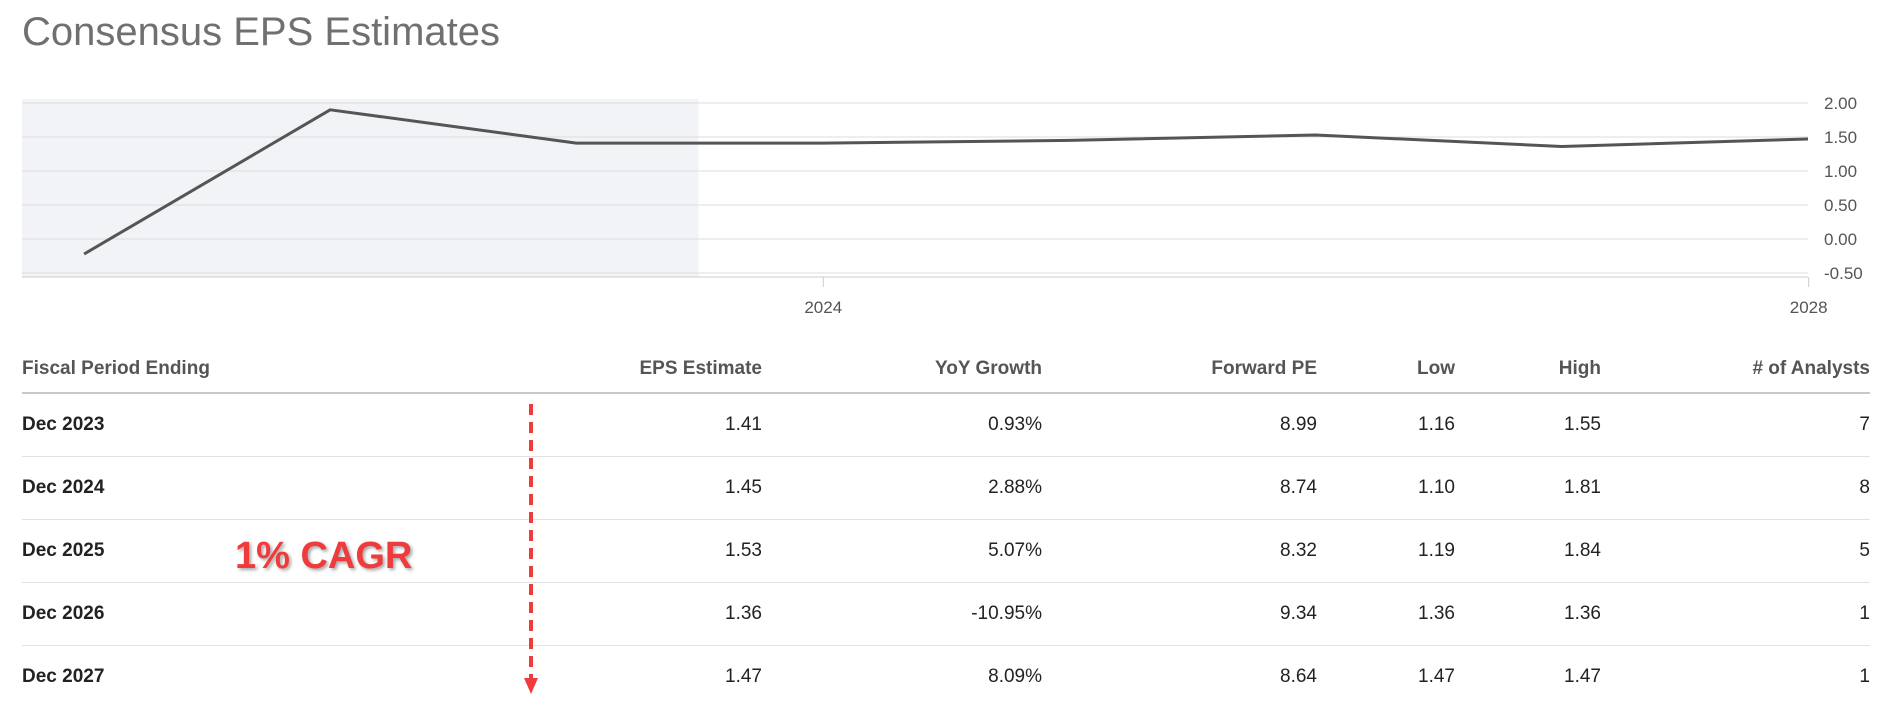 Image resolution: width=1896 pixels, height=706 pixels. What do you see at coordinates (1386, 488) in the screenshot?
I see `cell-low: 1.10` at bounding box center [1386, 488].